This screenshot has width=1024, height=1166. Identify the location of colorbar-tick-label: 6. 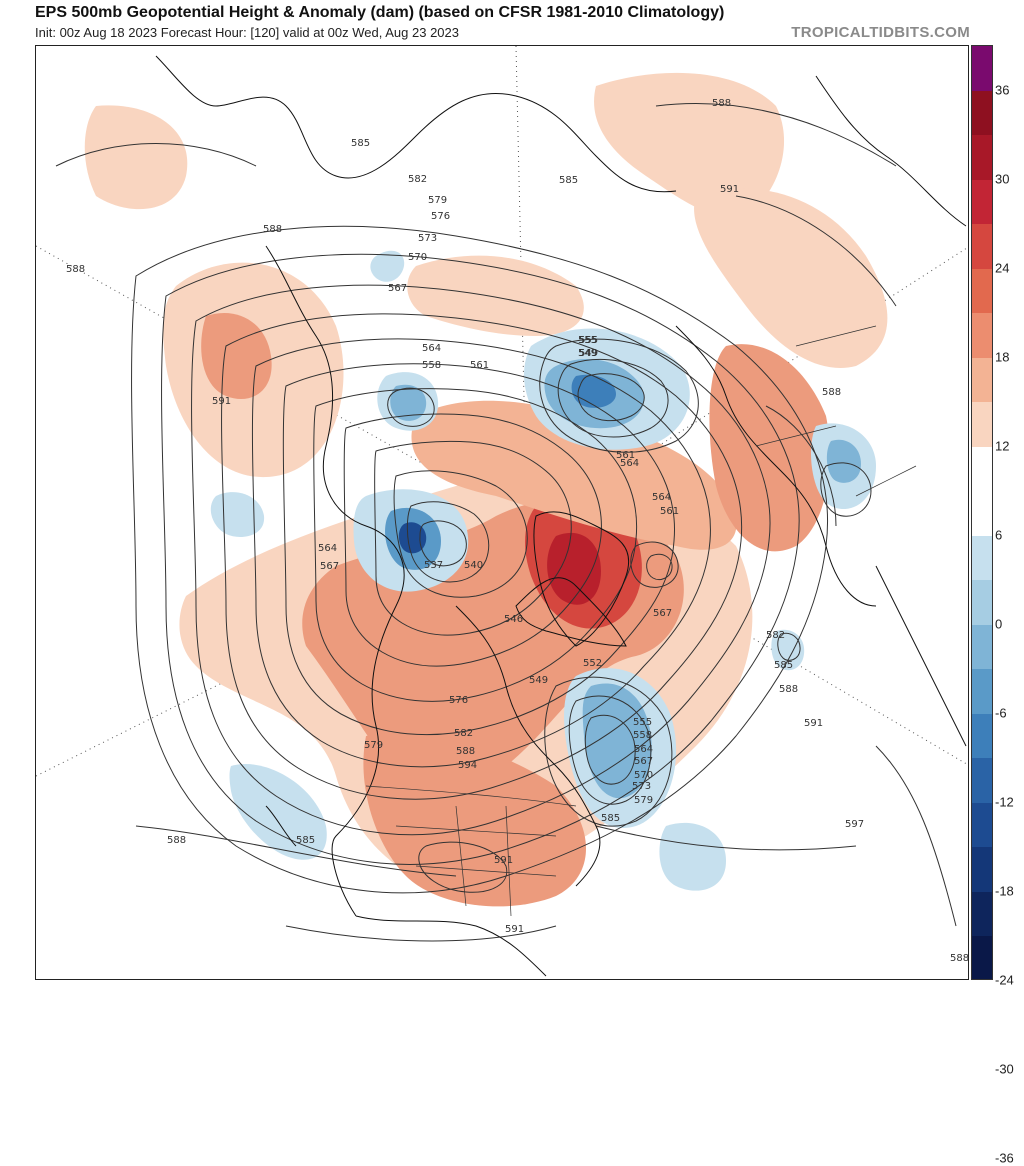
(999, 535).